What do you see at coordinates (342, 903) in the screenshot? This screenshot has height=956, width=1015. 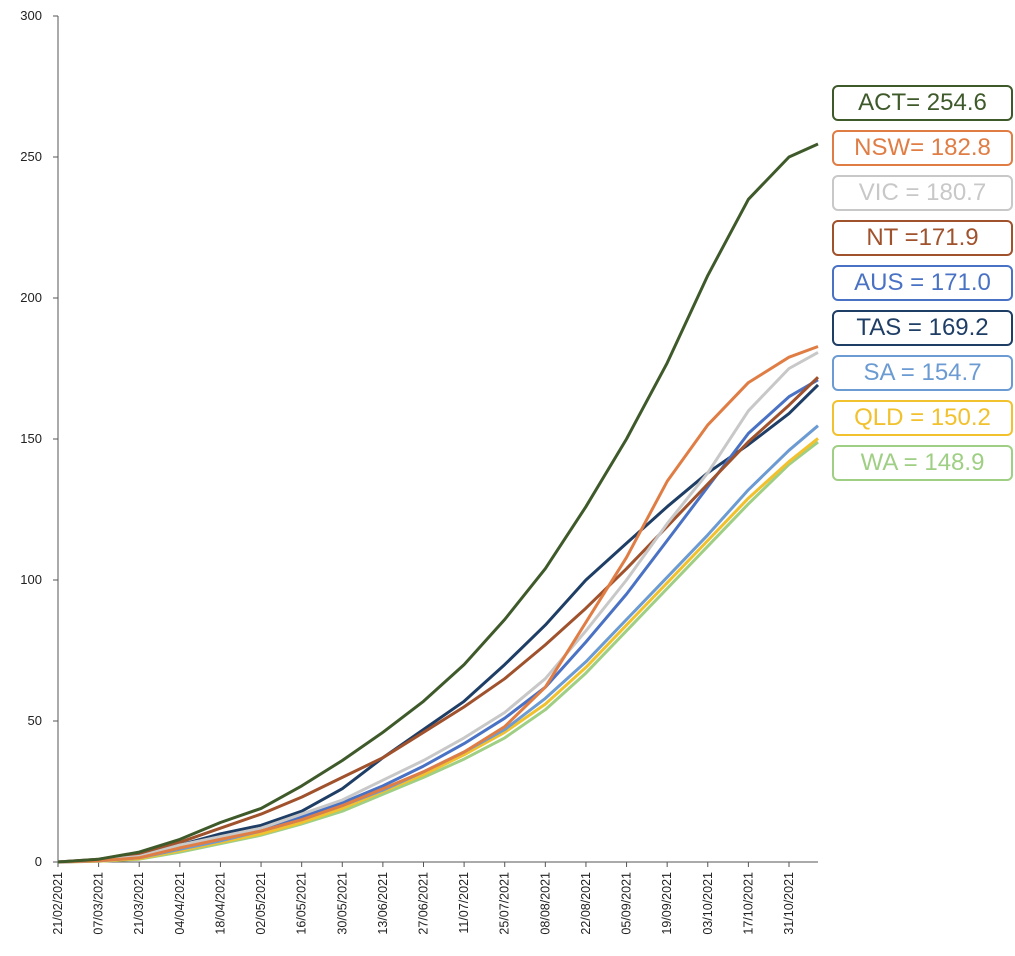 I see `x-tick-label: 30/05/2021` at bounding box center [342, 903].